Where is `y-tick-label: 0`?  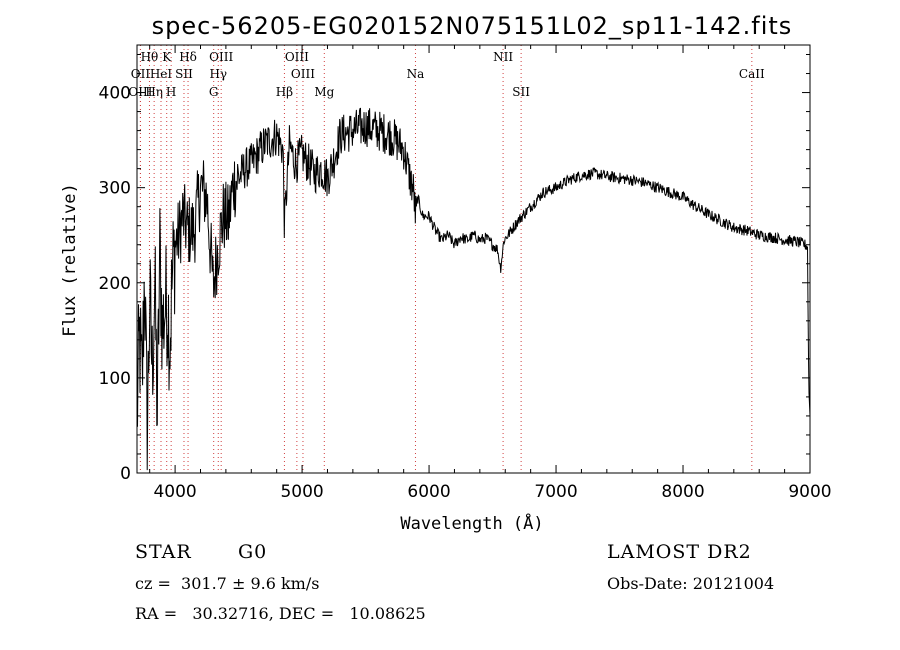 y-tick-label: 0 is located at coordinates (125, 474).